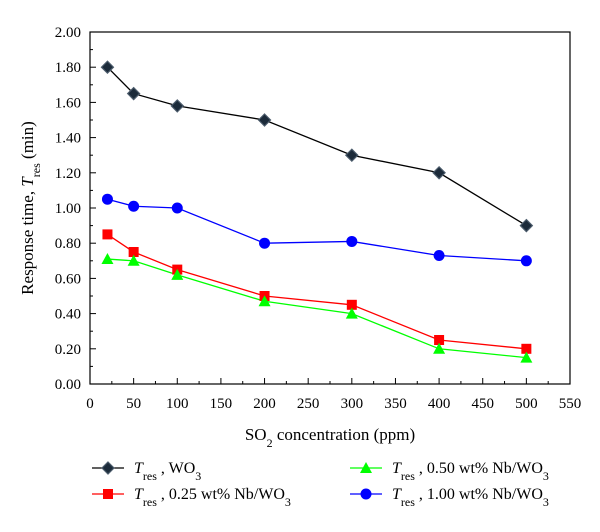  Describe the element at coordinates (68, 315) in the screenshot. I see `y-tick-label: 0.40` at that location.